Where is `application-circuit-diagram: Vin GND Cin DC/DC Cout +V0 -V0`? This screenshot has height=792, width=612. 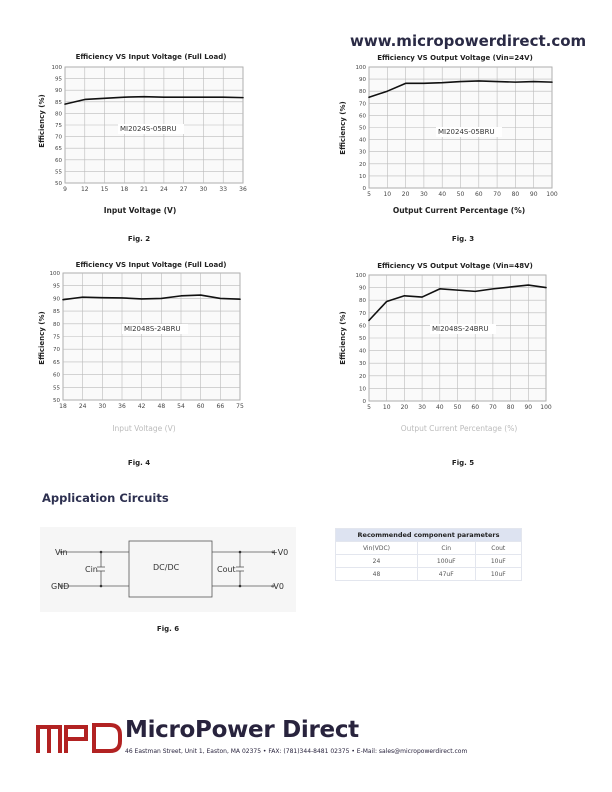
application-circuit-diagram: Vin GND Cin DC/DC Cout +V0 -V0 is located at coordinates (168, 569).